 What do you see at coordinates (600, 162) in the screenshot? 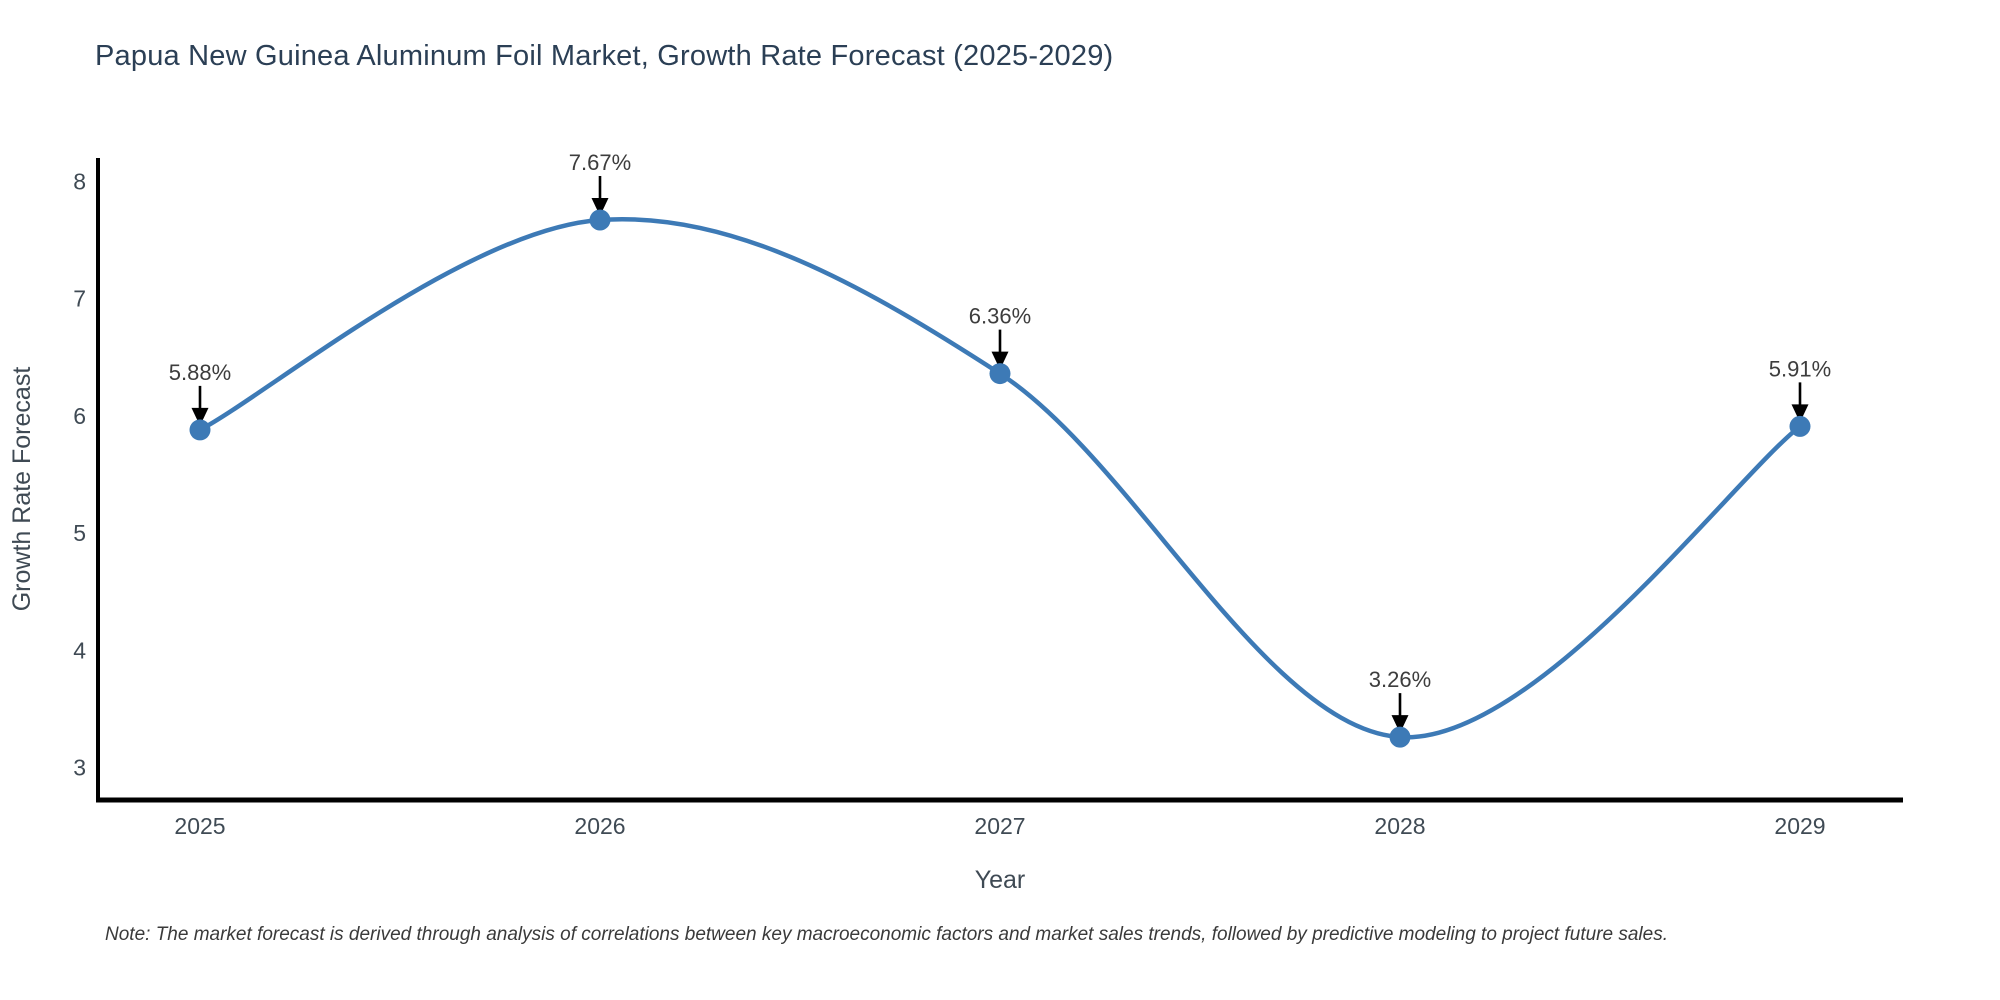
I see `point-label-2026: 7.67%` at bounding box center [600, 162].